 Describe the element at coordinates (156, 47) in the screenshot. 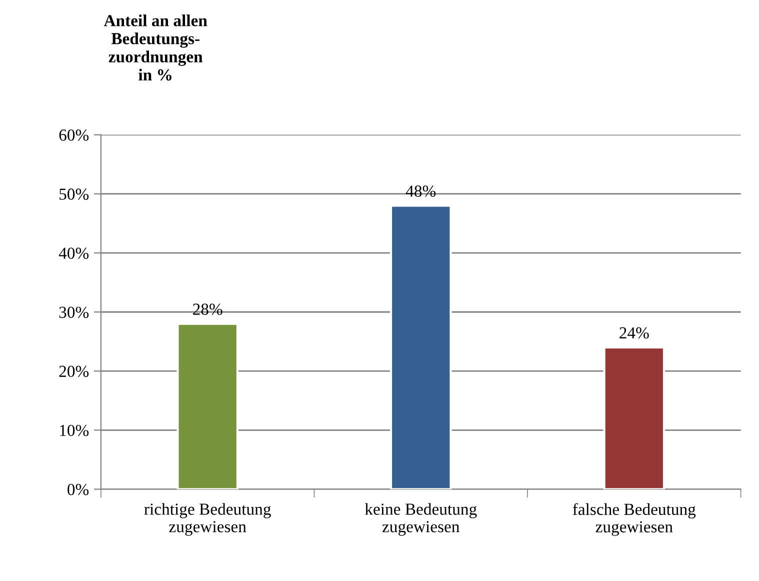

I see `y-axis-title: Anteil an allen Bedeutungs- zuordnungen in %` at that location.